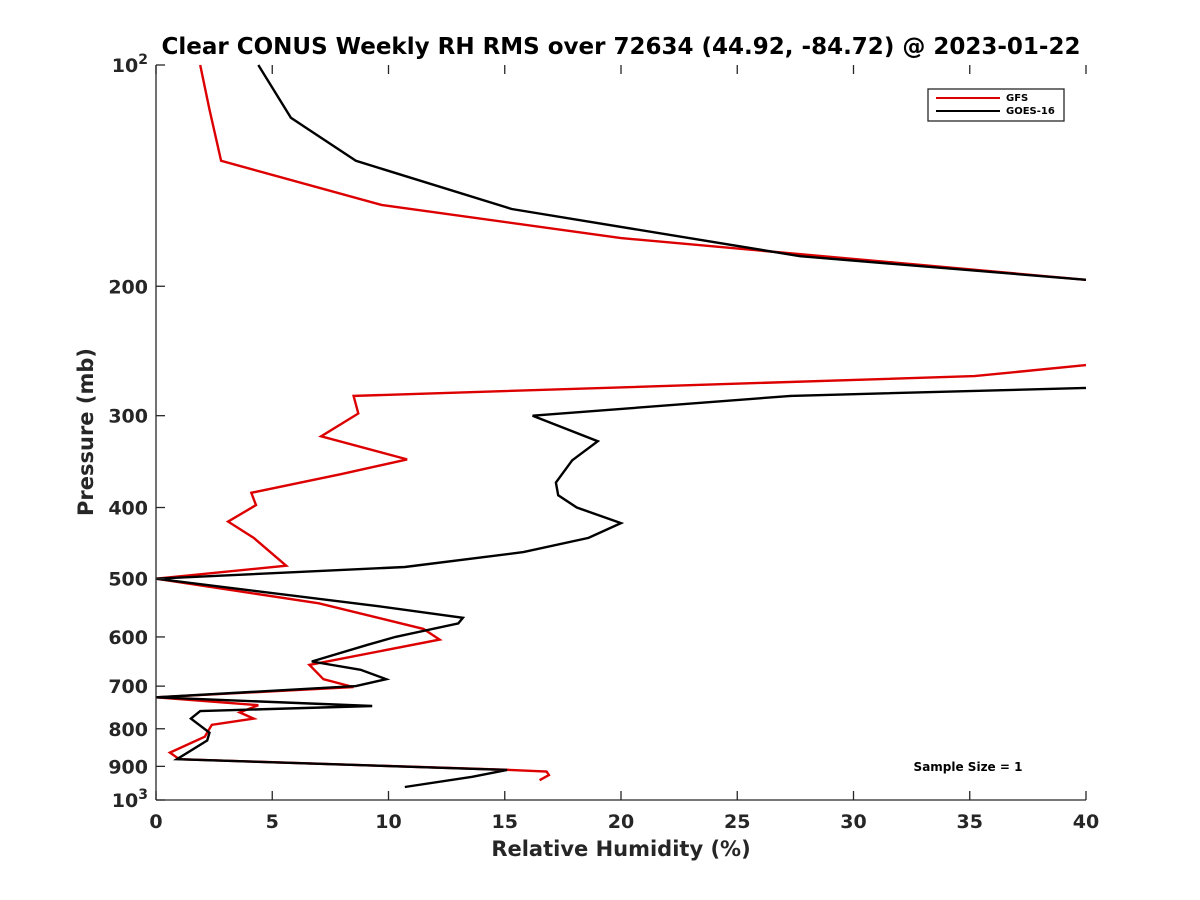 This screenshot has width=1200, height=900. I want to click on x-tick-label: 5, so click(272, 822).